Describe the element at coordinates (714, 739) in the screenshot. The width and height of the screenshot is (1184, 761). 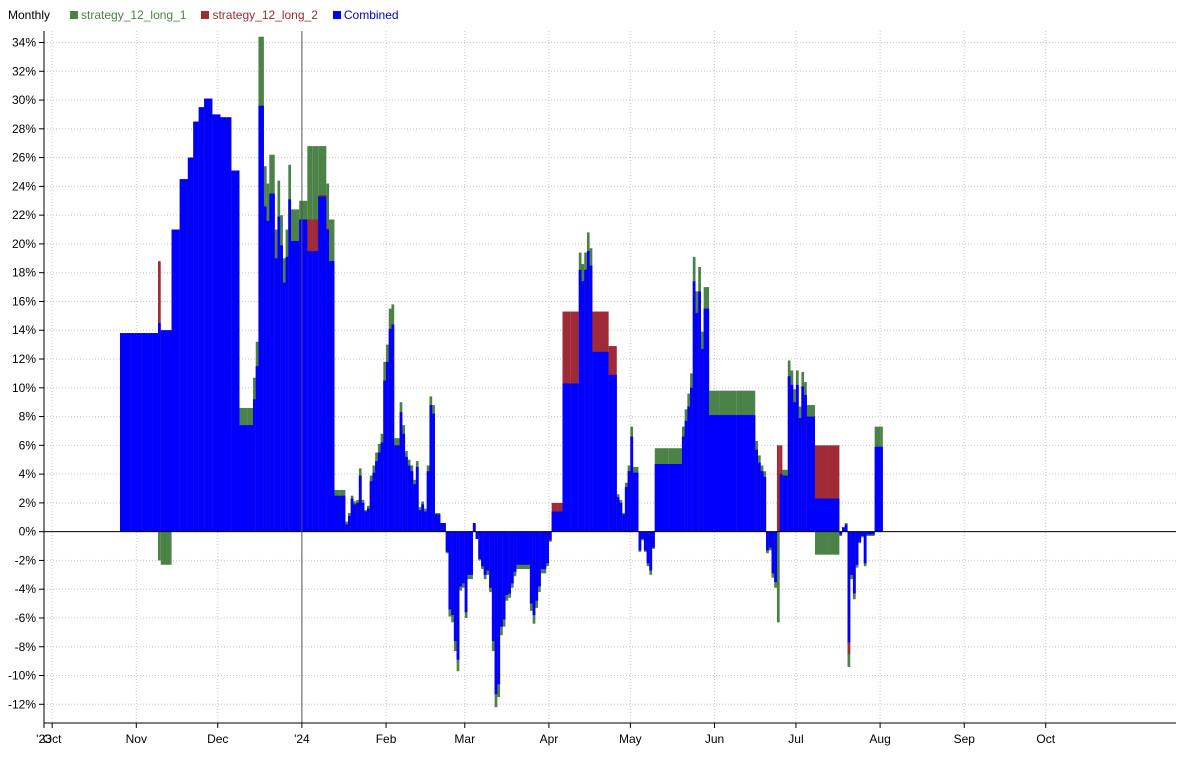
I see `x-tick-label: Jun` at that location.